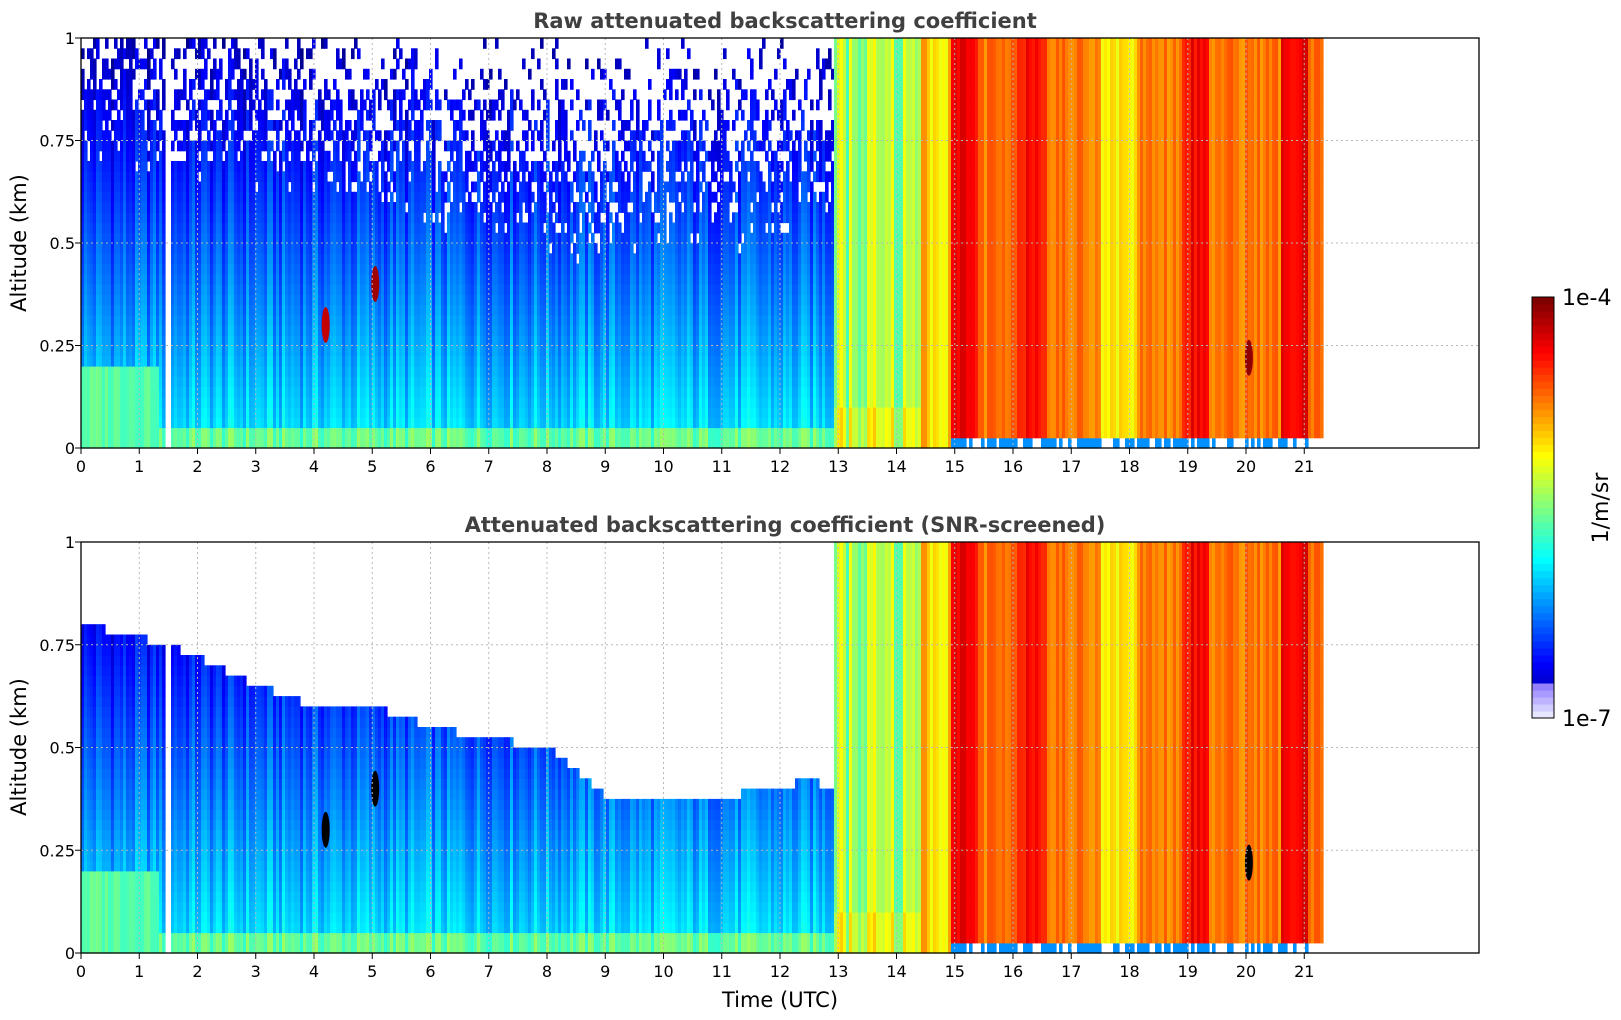  I want to click on colorbar-gradient, so click(1543, 508).